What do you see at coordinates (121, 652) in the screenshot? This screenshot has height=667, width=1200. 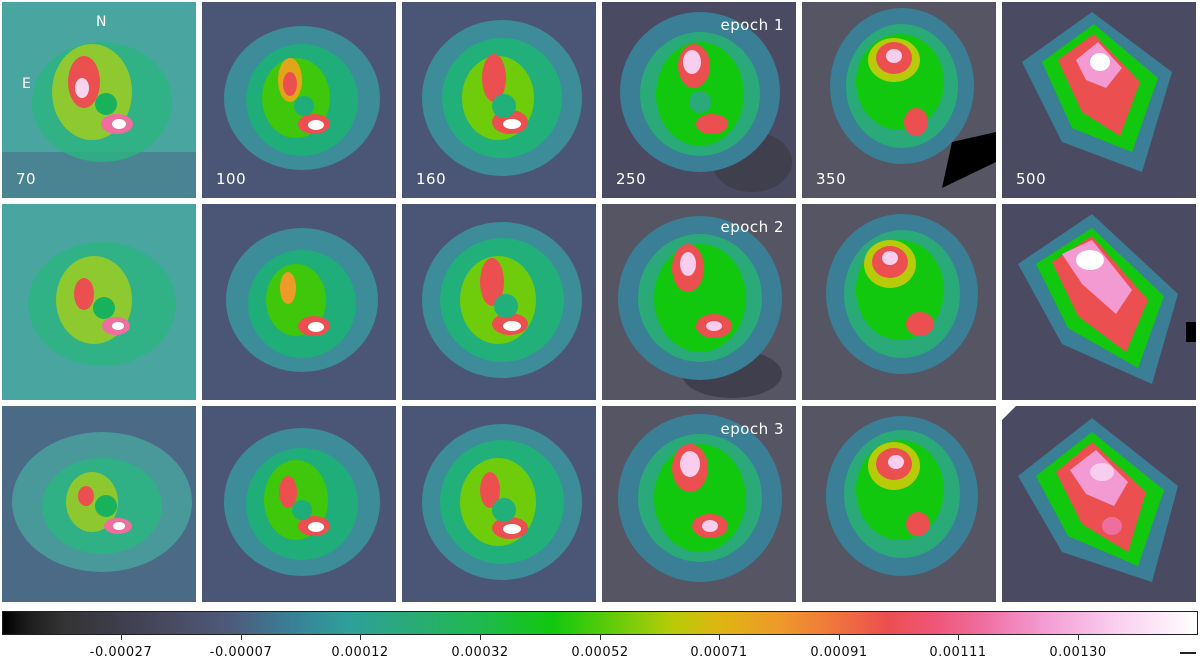 I see `colorbar-tick-label: -0.00027` at bounding box center [121, 652].